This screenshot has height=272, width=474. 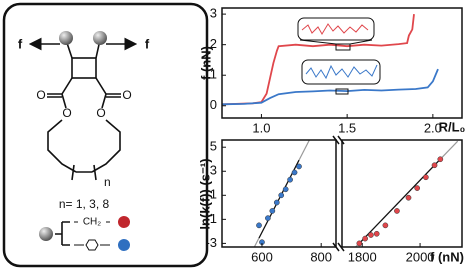 What do you see at coordinates (447, 256) in the screenshot?
I see `x-axis-label: f (nN)` at bounding box center [447, 256].